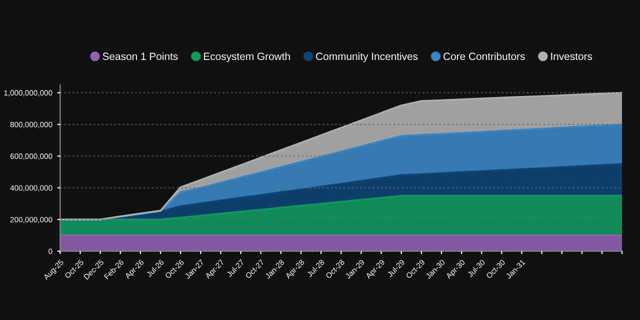  I want to click on legend-label: Core Contributors, so click(484, 56).